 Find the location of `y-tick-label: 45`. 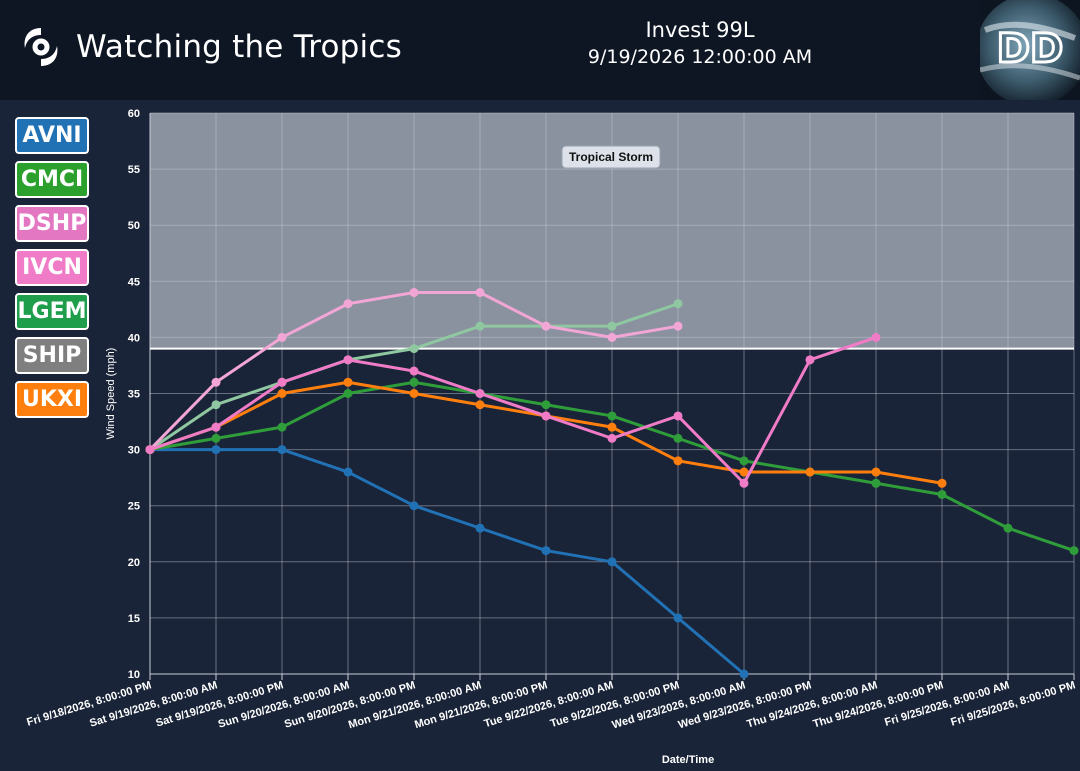

y-tick-label: 45 is located at coordinates (134, 282).